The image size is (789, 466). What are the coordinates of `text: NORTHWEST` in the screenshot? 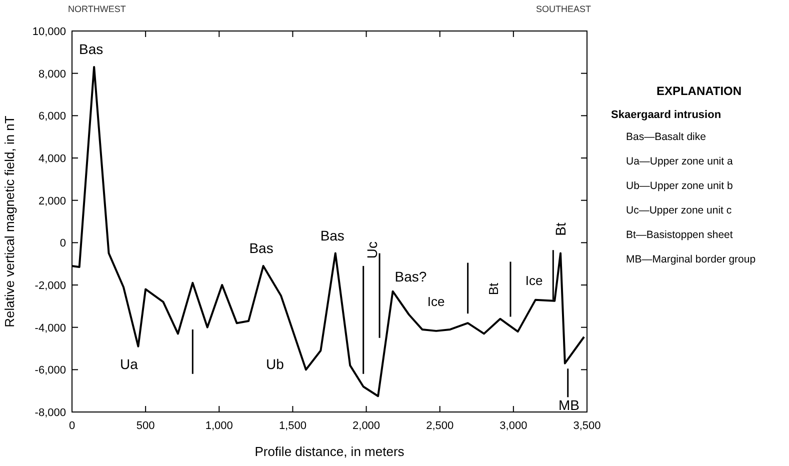 It's located at (97, 9).